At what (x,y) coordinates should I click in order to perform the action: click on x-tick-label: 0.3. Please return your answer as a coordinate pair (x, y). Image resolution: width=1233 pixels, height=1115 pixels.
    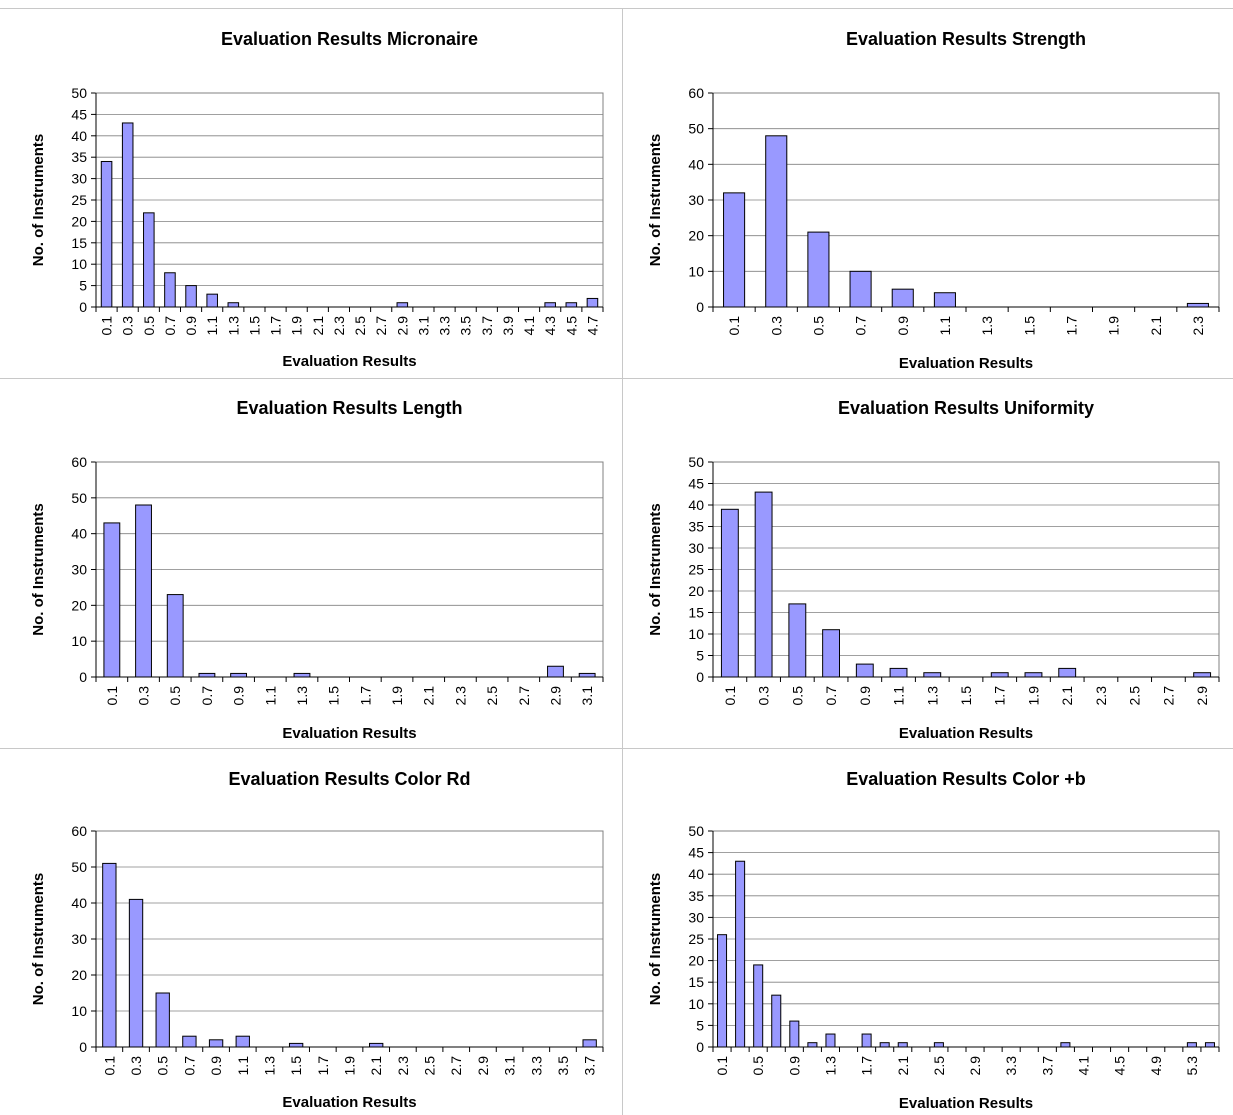
    Looking at the image, I should click on (776, 326).